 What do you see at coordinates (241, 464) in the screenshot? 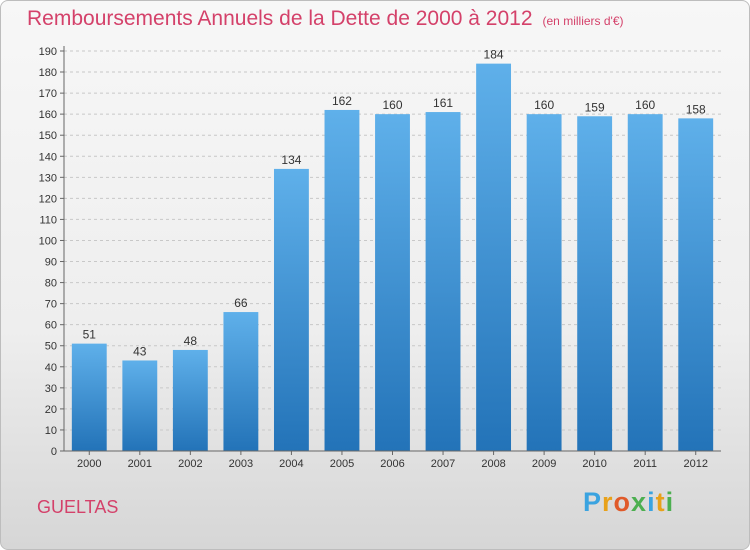
I see `x-tick-label: 2003` at bounding box center [241, 464].